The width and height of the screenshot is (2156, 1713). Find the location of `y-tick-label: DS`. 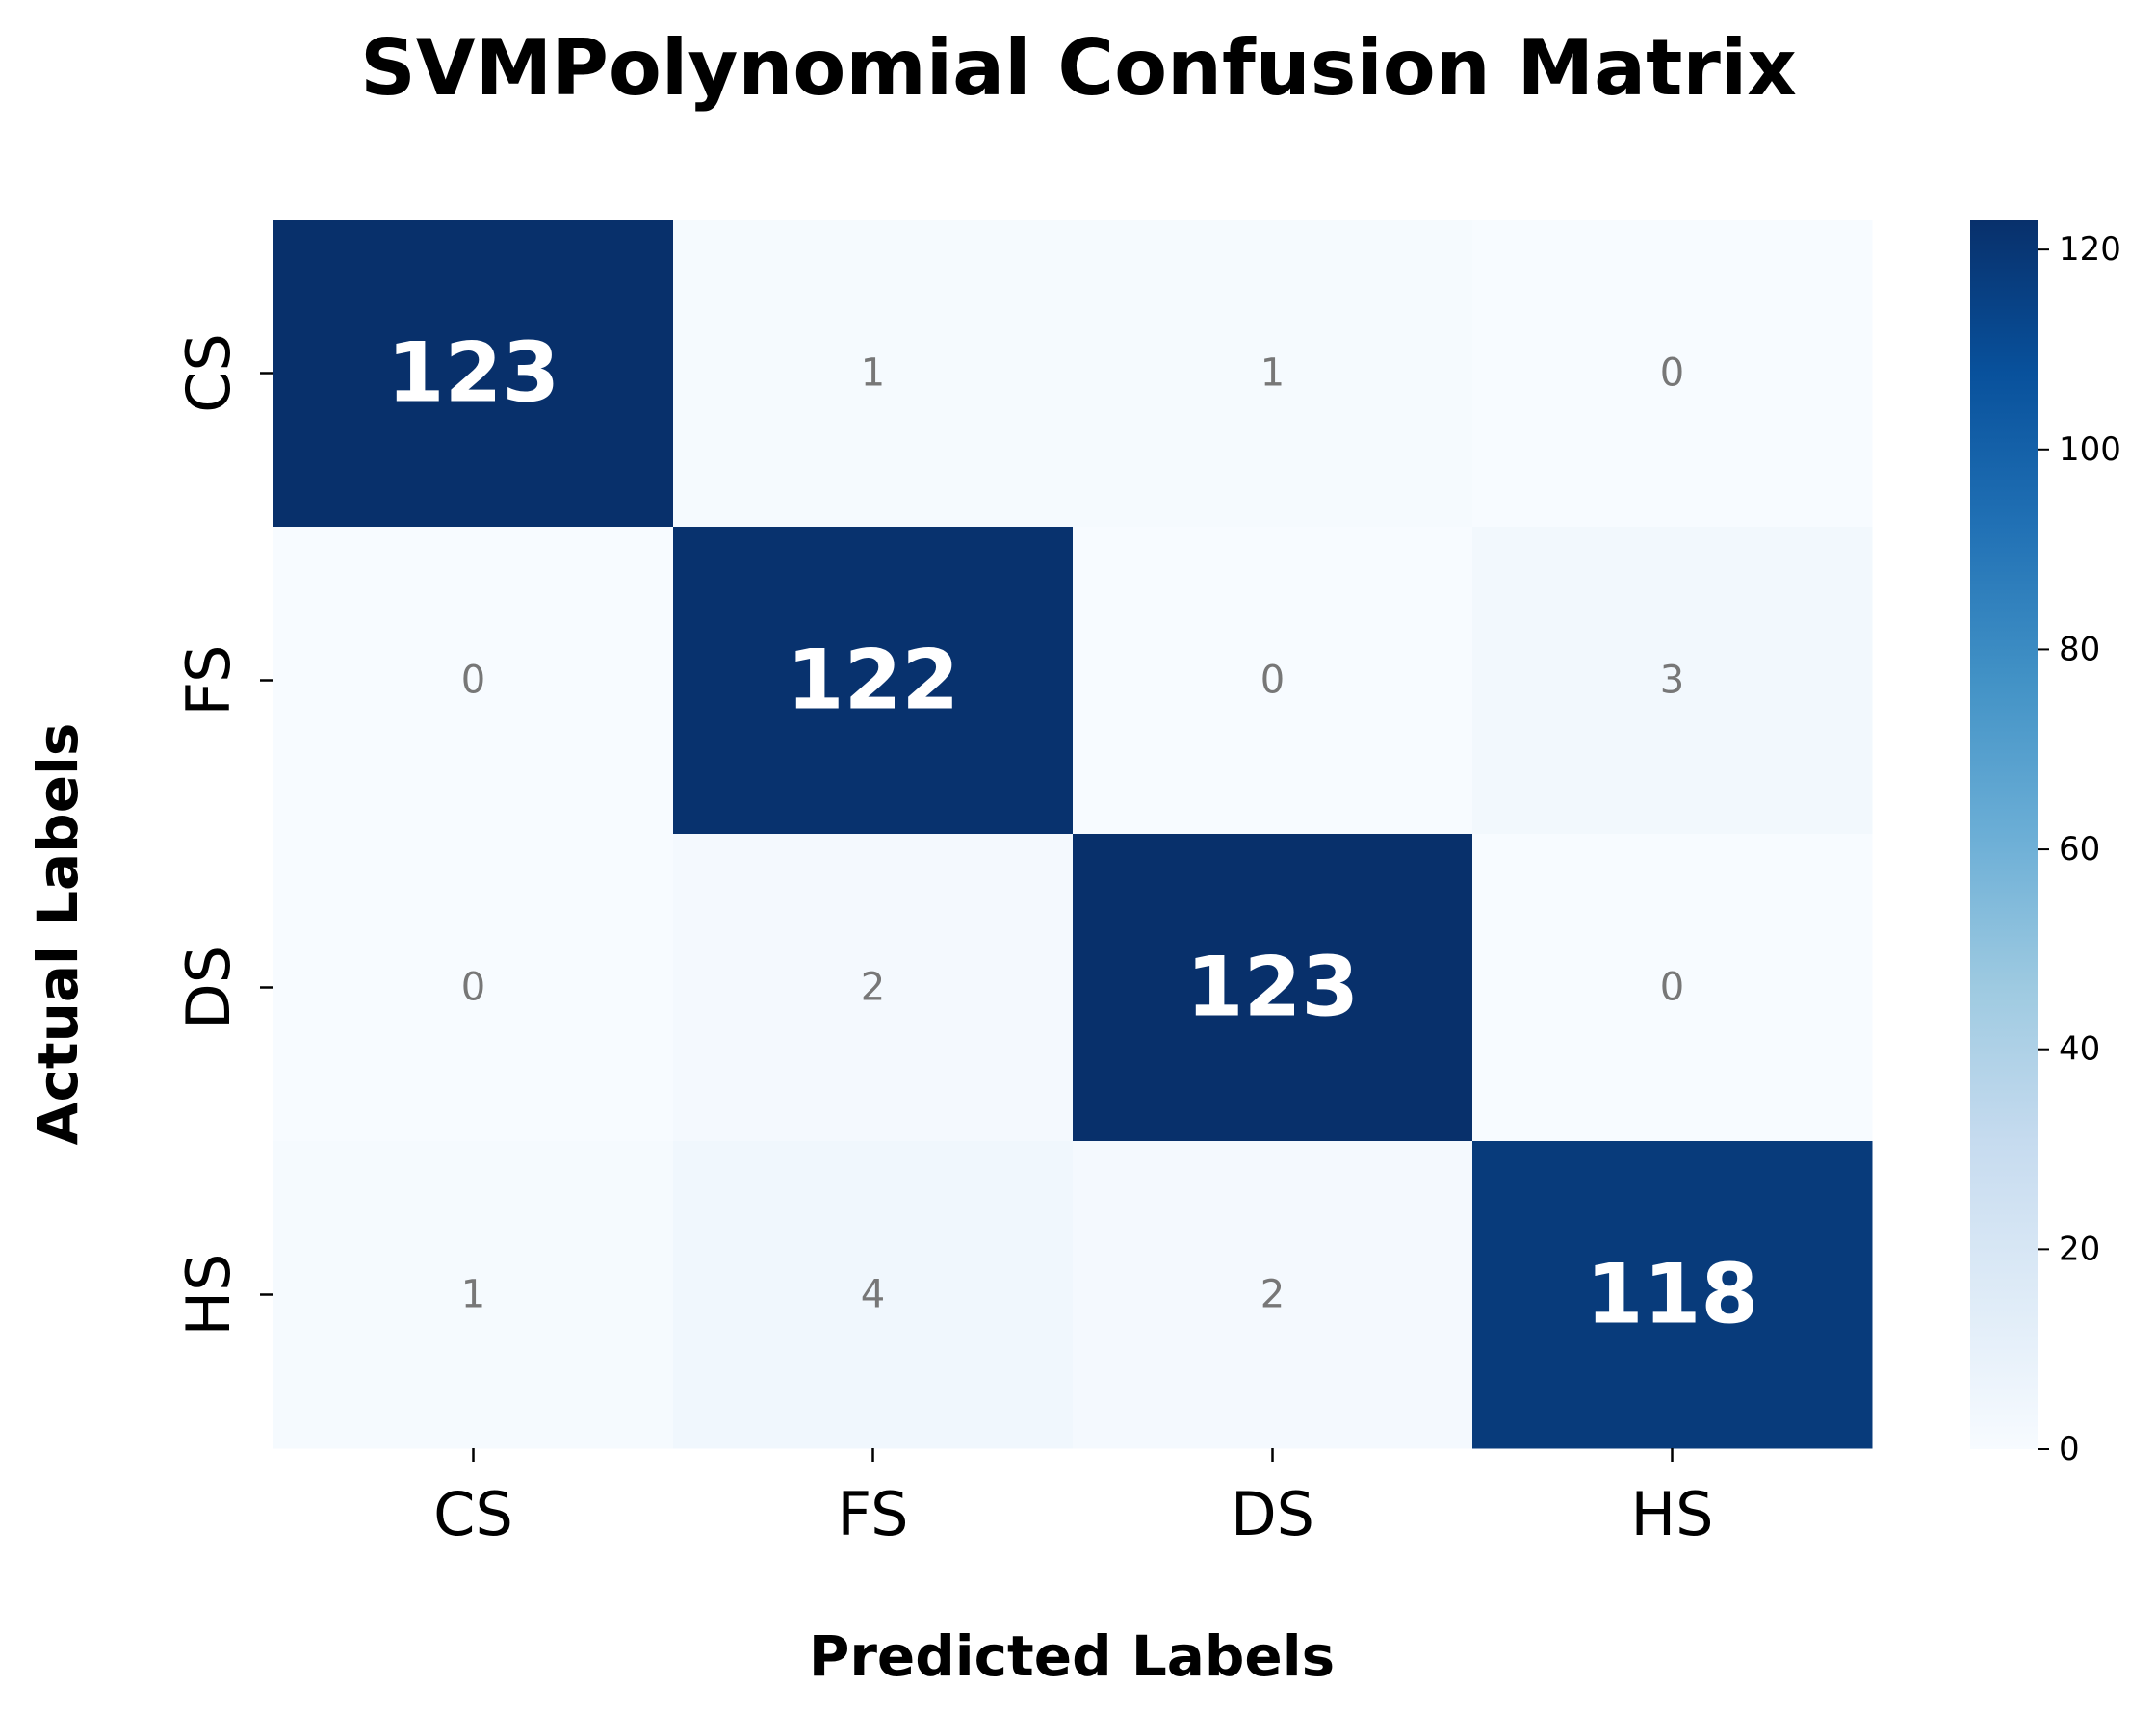

y-tick-label: DS is located at coordinates (208, 987).